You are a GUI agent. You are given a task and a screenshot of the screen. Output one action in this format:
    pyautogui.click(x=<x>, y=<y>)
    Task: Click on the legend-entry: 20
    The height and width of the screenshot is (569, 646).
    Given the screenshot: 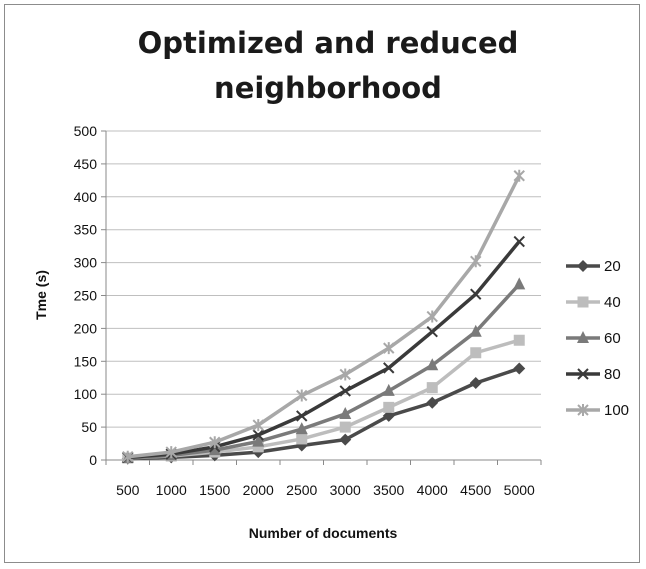 What is the action you would take?
    pyautogui.click(x=593, y=266)
    